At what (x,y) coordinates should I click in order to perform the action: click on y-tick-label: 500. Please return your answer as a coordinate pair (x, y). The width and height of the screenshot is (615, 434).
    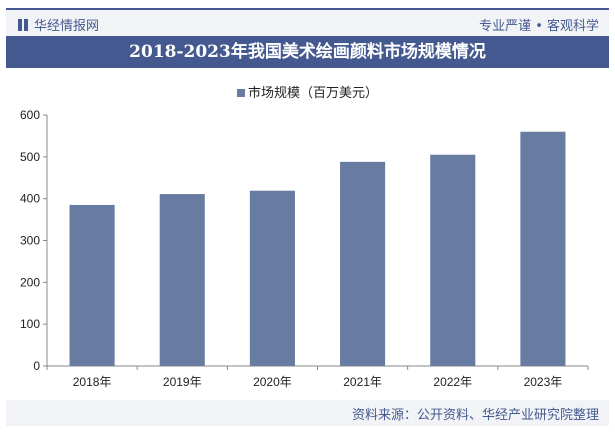
    Looking at the image, I should click on (30, 157).